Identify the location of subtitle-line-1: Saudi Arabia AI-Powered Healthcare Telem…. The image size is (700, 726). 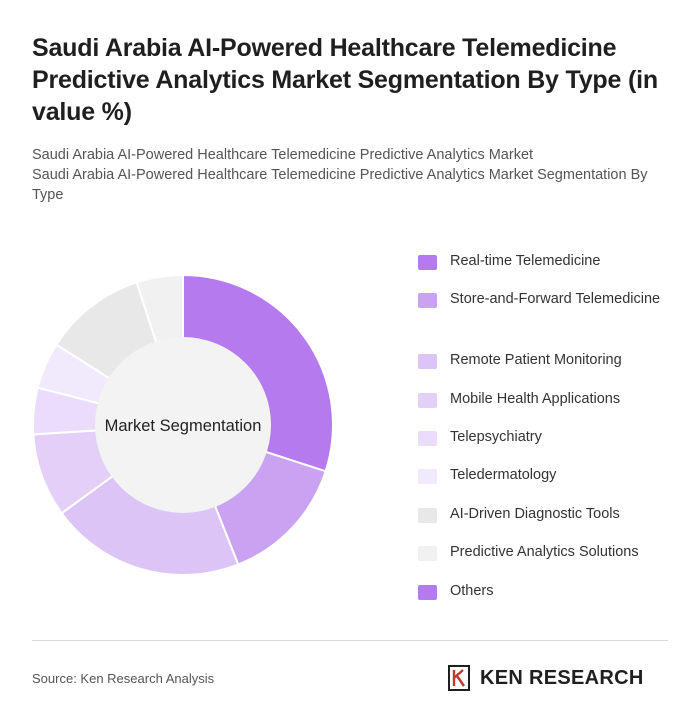
(283, 155).